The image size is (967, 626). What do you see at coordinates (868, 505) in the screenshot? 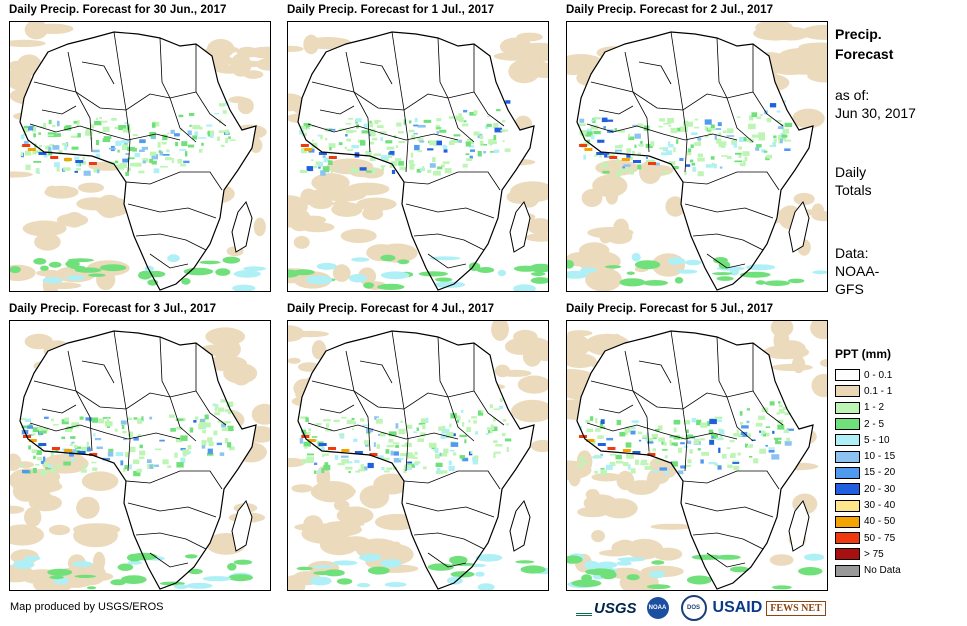
I see `legend-item: 30 - 40` at bounding box center [868, 505].